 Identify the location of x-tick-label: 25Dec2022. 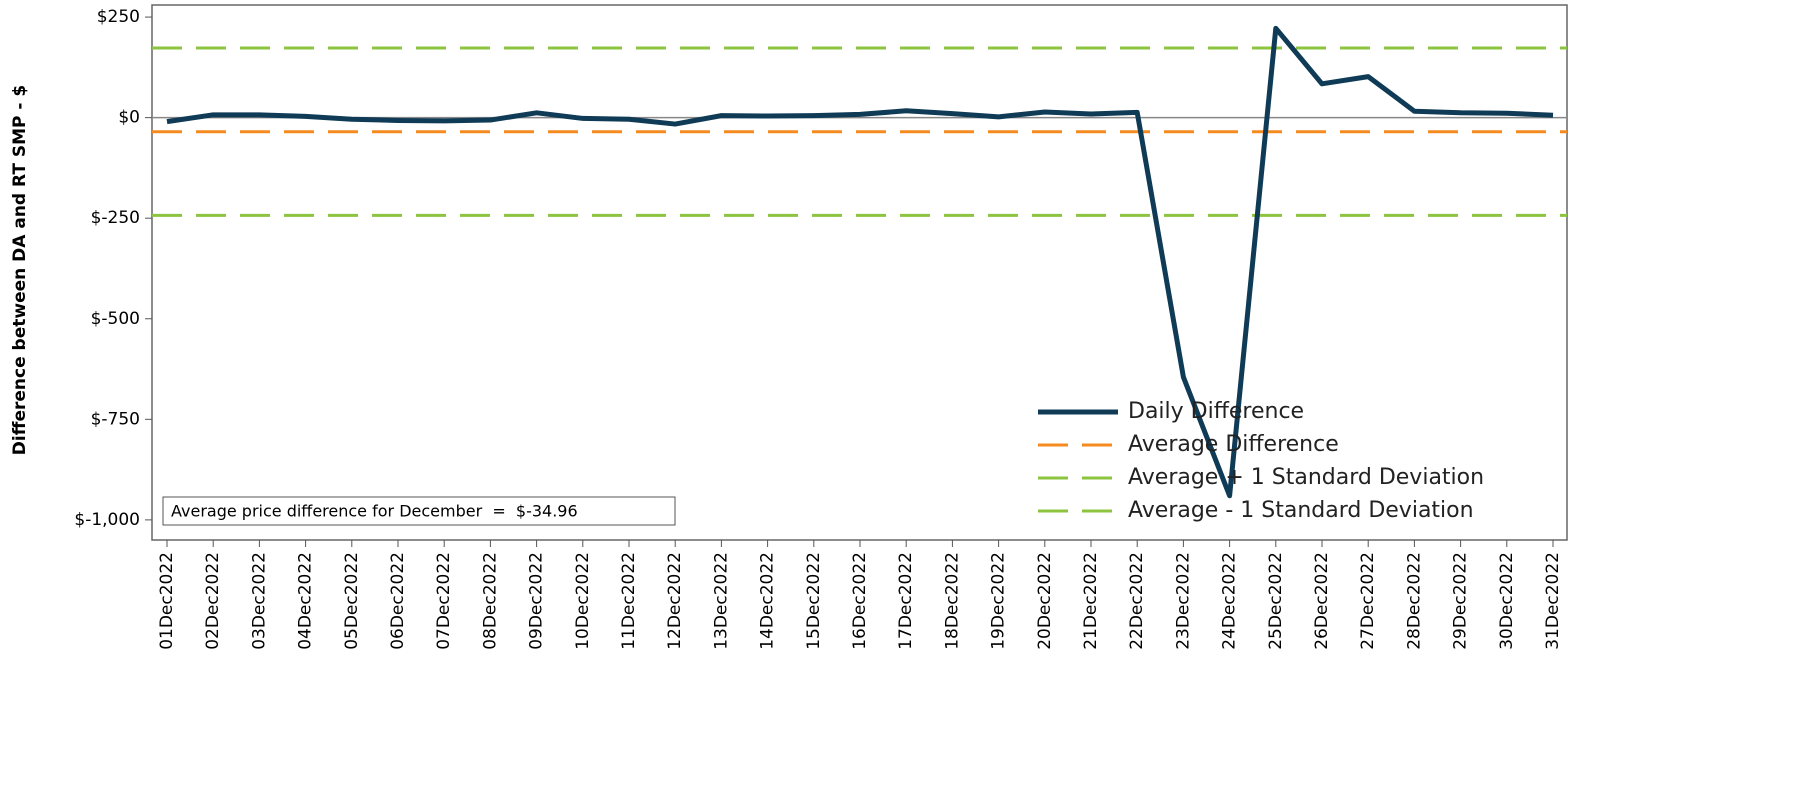
(1276, 601).